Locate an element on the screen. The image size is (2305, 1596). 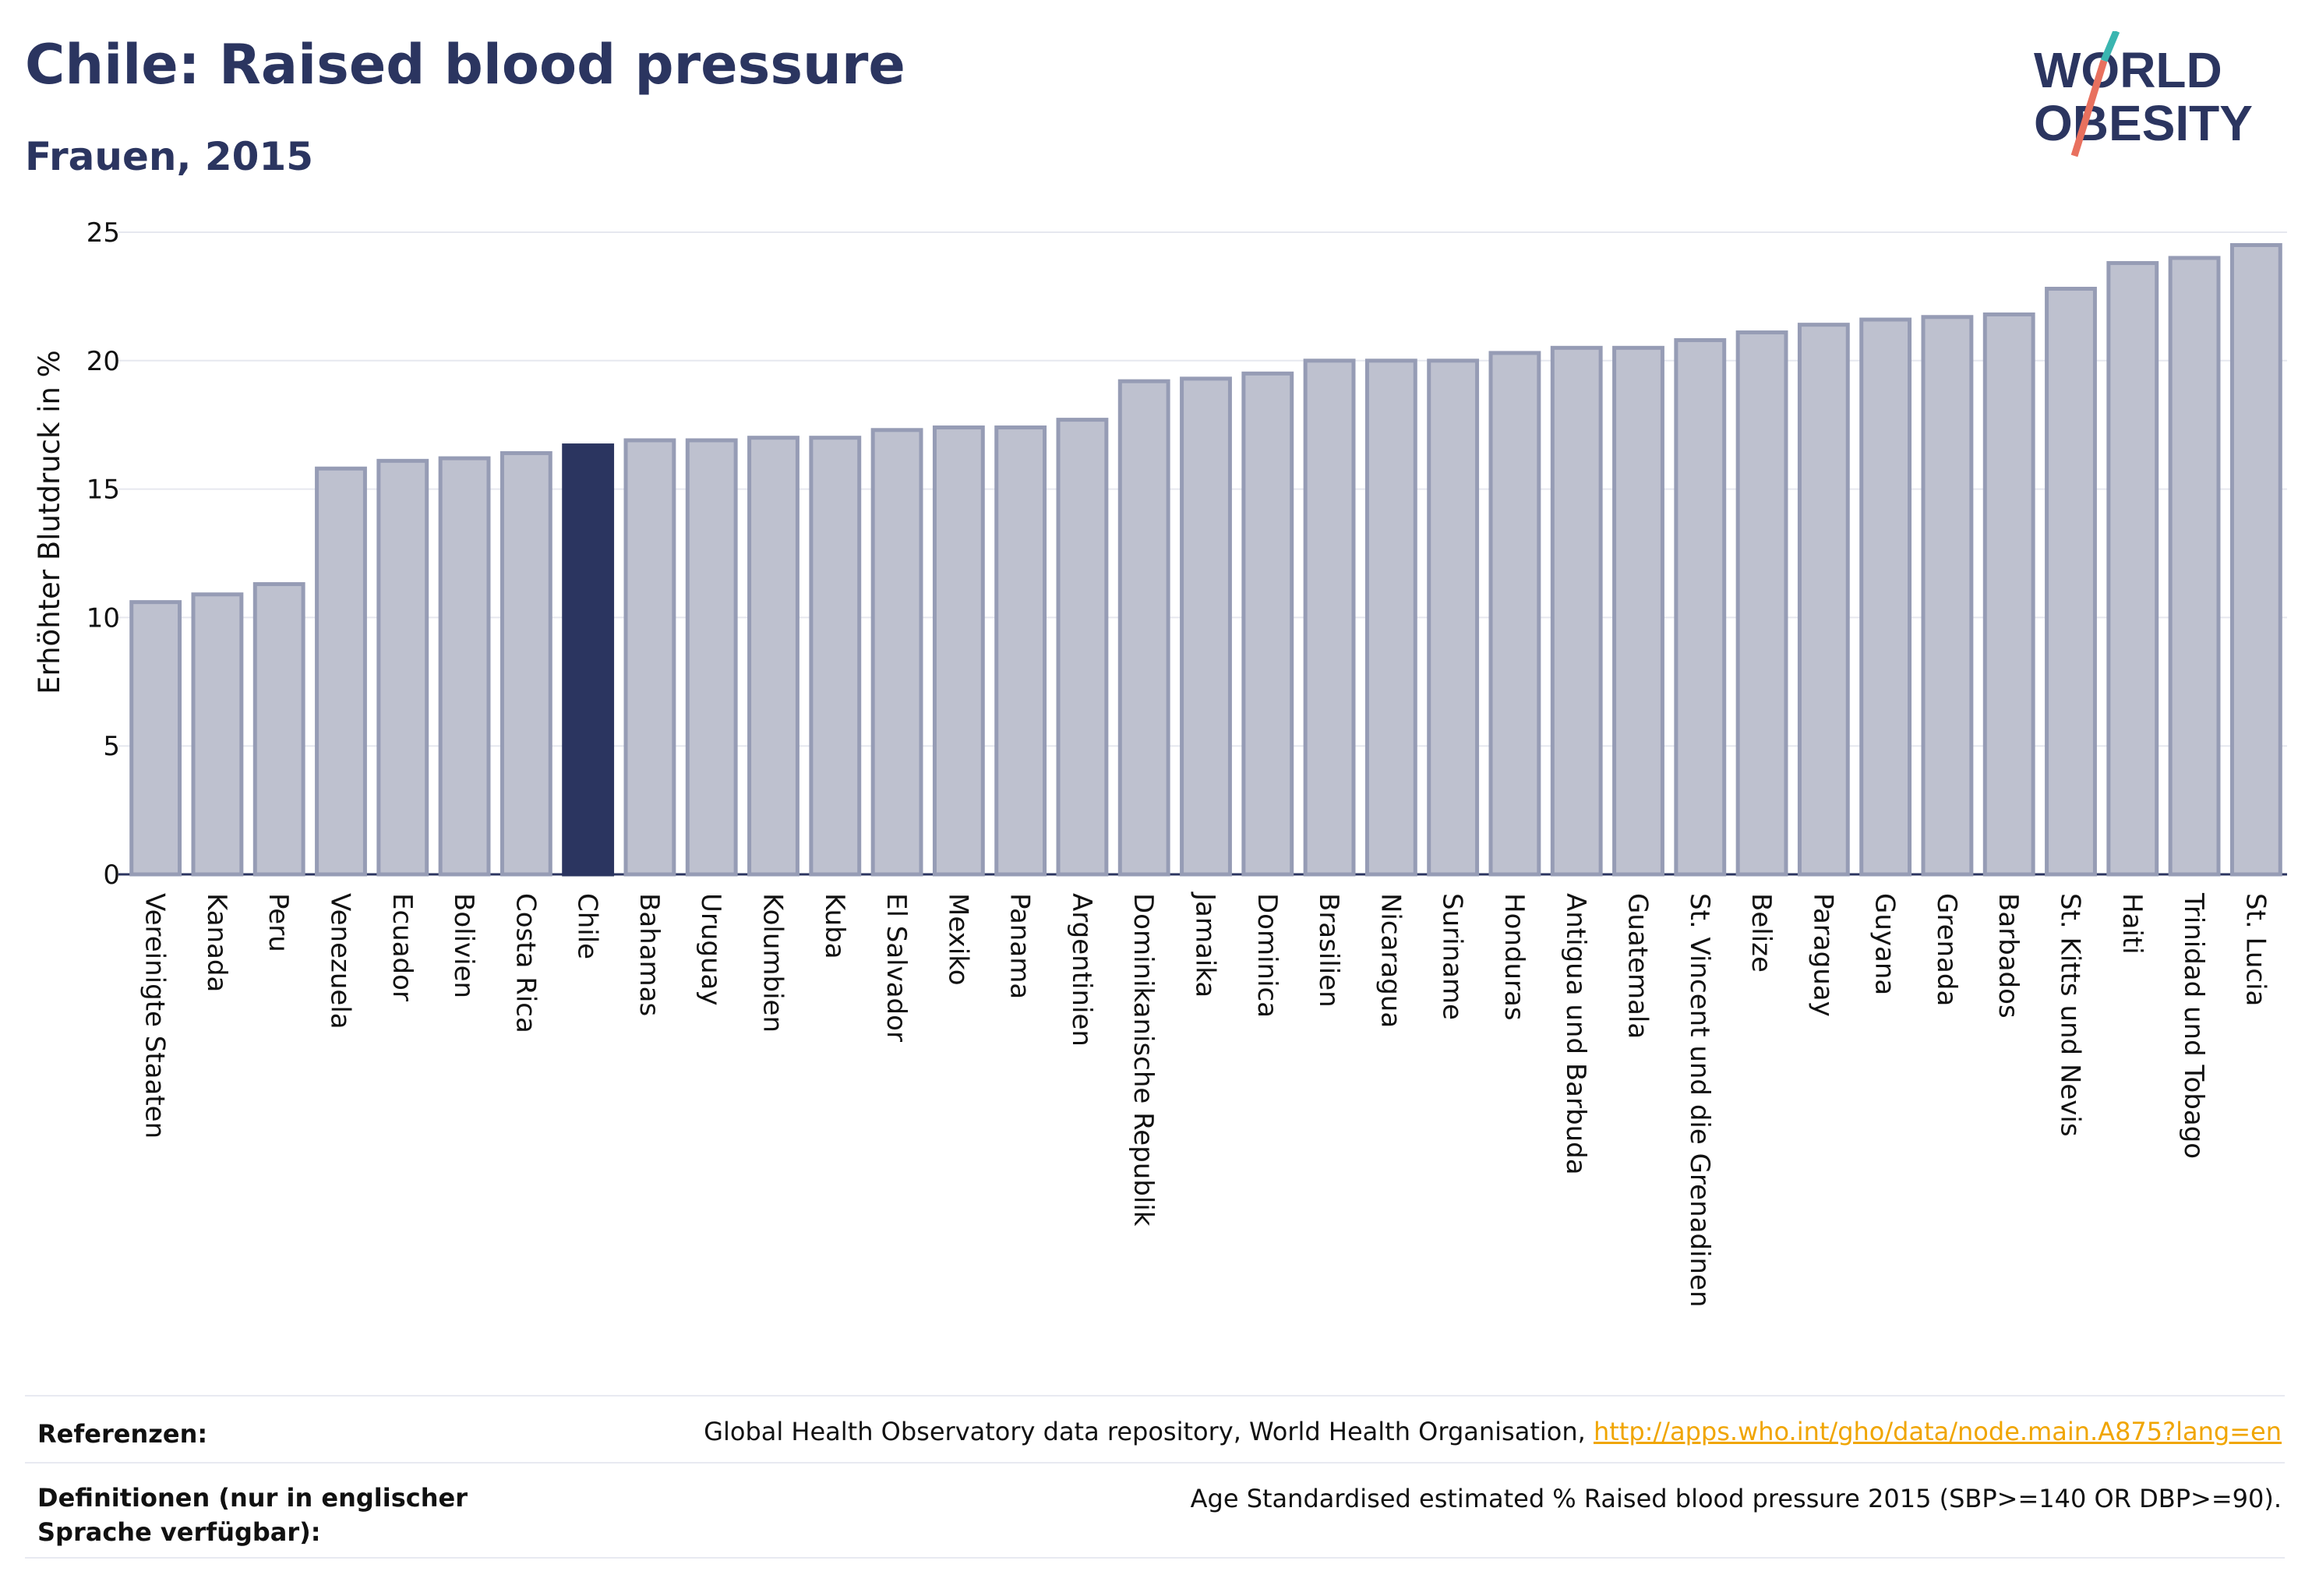
references-label: Referenzen: is located at coordinates (122, 1434).